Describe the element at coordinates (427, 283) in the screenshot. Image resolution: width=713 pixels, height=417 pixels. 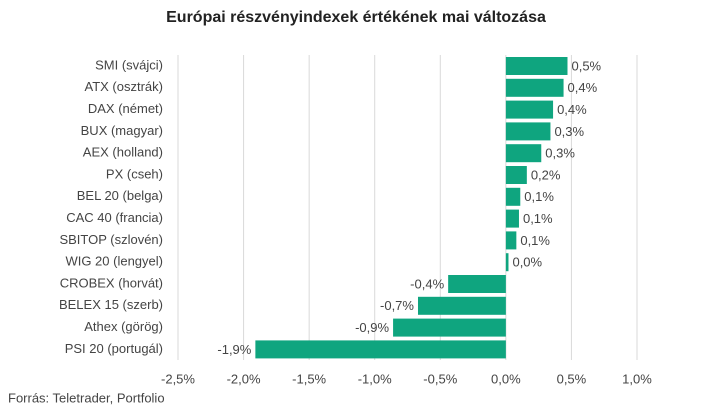
I see `value-label: -0,4%` at that location.